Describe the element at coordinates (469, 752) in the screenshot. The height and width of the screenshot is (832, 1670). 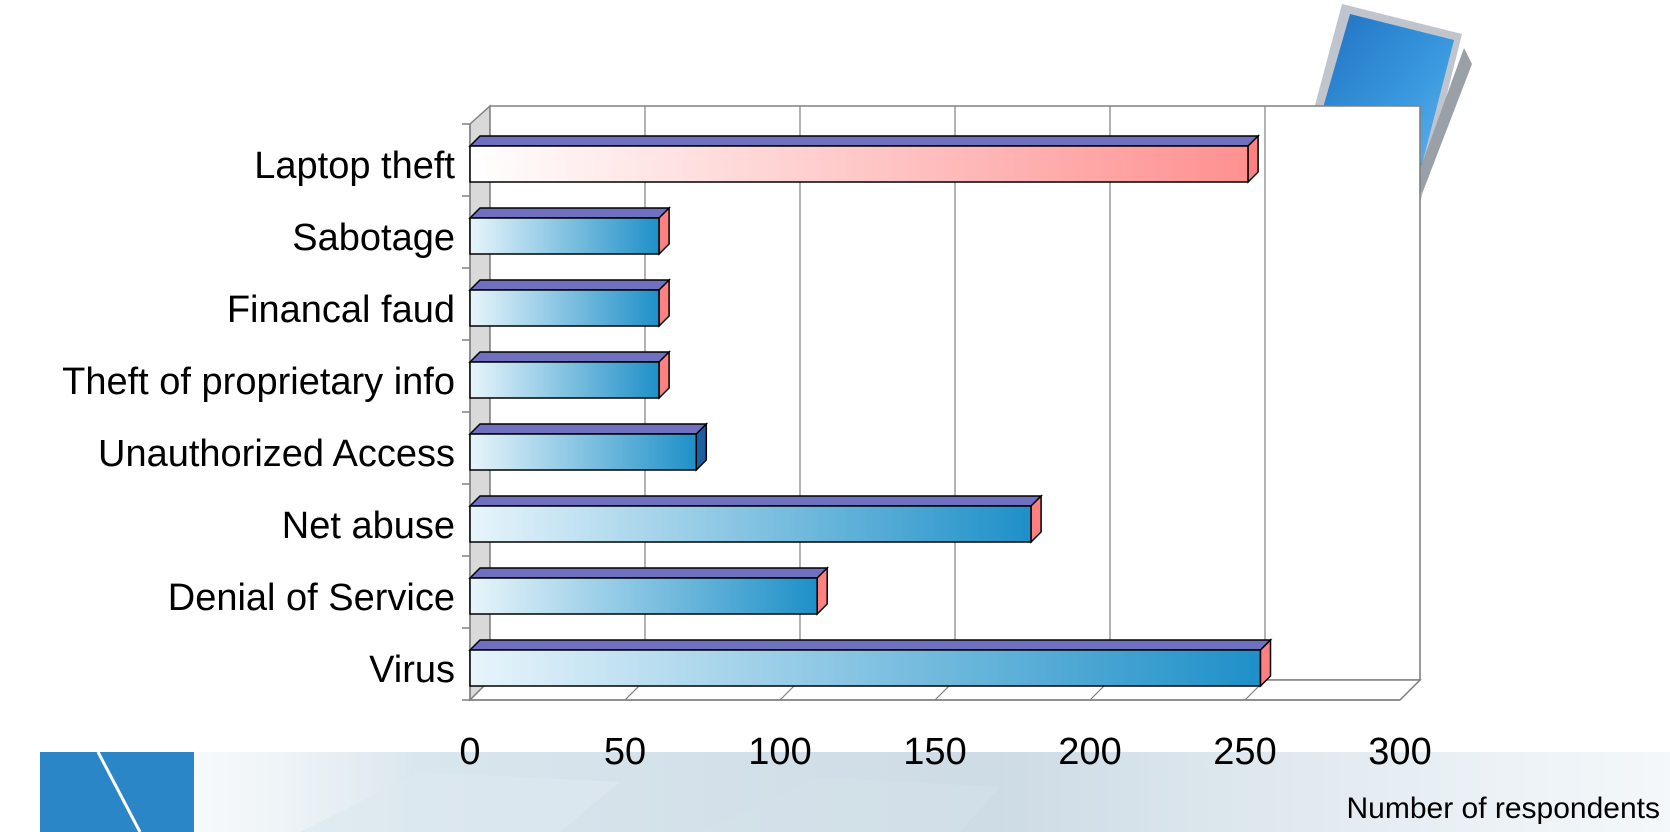
I see `x-tick-label: 0` at that location.